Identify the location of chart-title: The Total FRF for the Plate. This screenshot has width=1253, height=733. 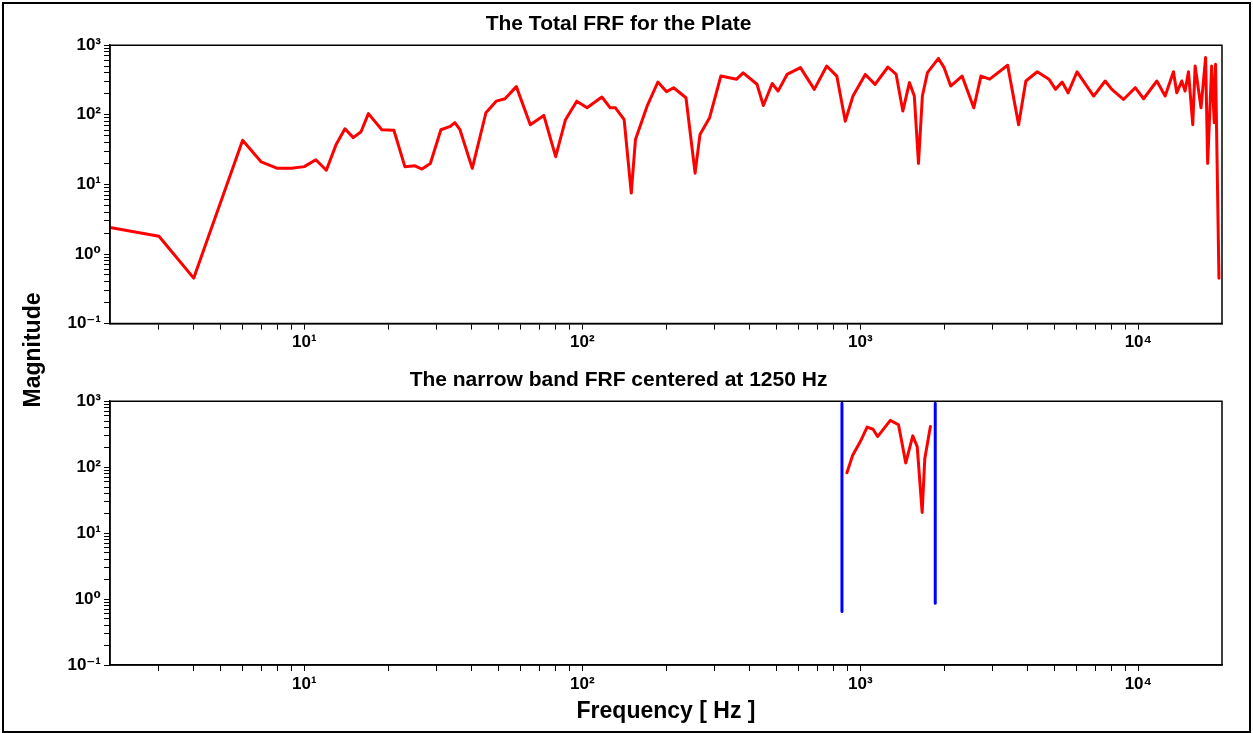
(618, 23).